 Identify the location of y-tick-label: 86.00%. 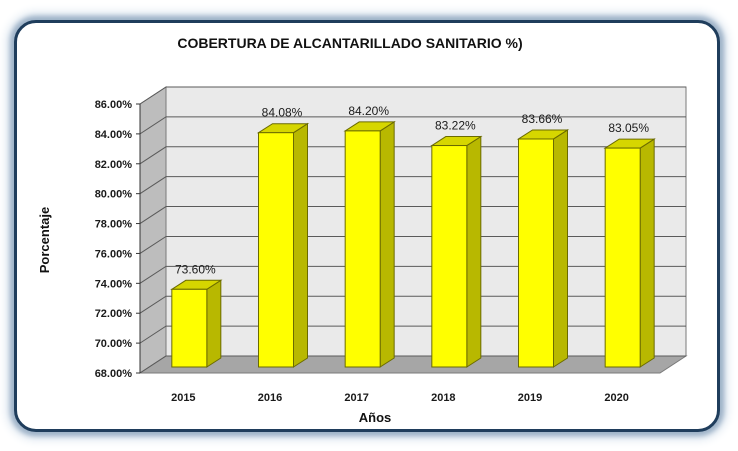
(114, 105).